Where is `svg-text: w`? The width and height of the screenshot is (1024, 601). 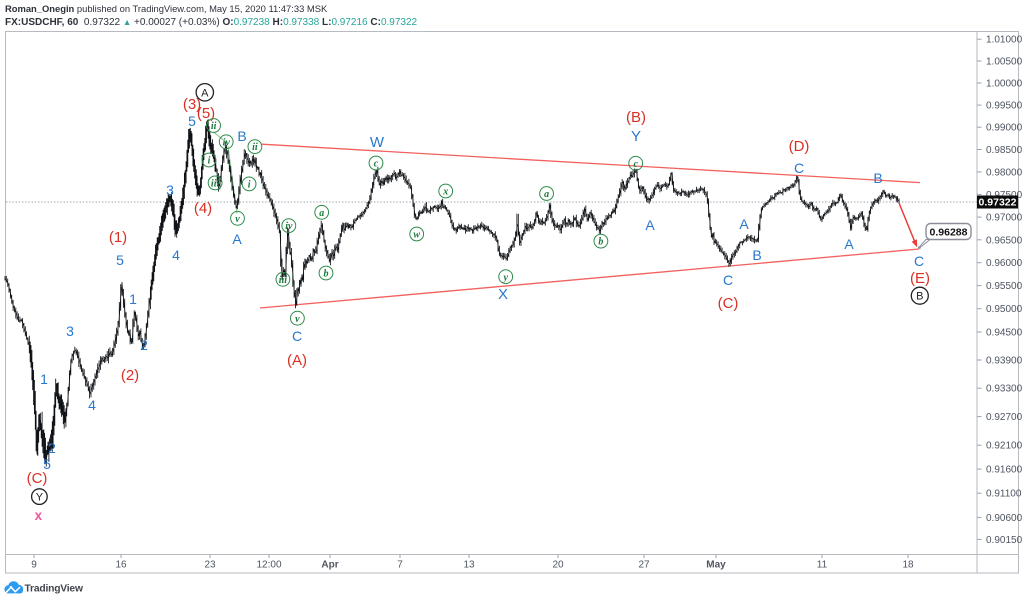 svg-text: w is located at coordinates (416, 235).